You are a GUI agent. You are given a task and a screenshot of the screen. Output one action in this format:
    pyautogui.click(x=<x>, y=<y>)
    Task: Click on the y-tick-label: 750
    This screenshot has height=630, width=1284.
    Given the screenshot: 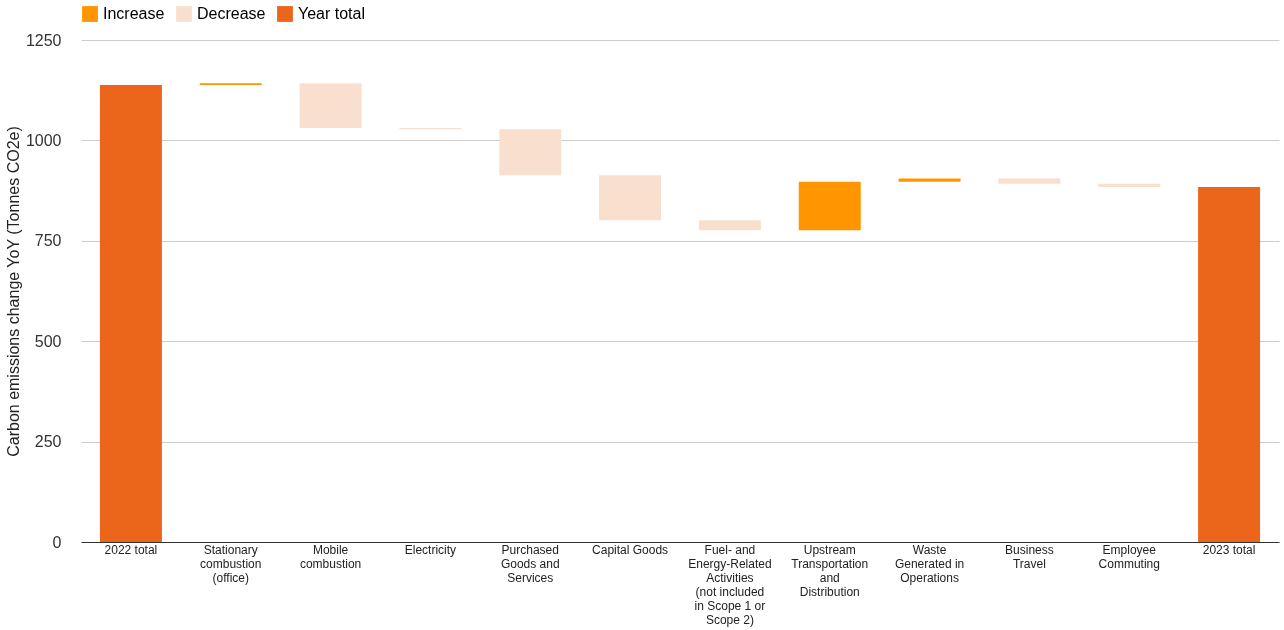 What is the action you would take?
    pyautogui.click(x=48, y=241)
    